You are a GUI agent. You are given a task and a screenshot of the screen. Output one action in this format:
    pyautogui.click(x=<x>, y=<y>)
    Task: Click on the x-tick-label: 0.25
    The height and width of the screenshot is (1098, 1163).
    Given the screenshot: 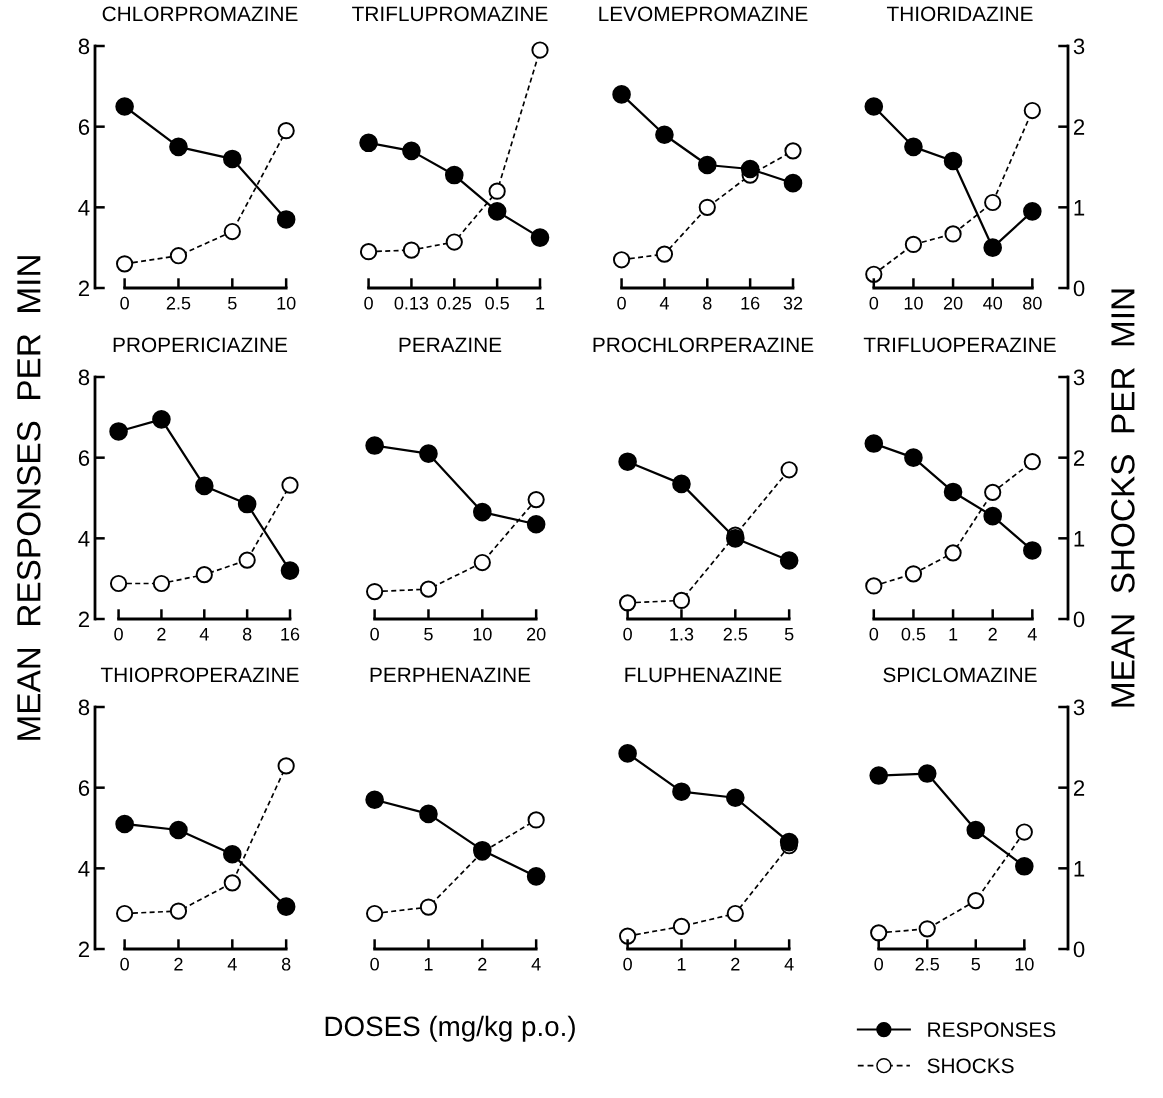 What is the action you would take?
    pyautogui.click(x=454, y=303)
    